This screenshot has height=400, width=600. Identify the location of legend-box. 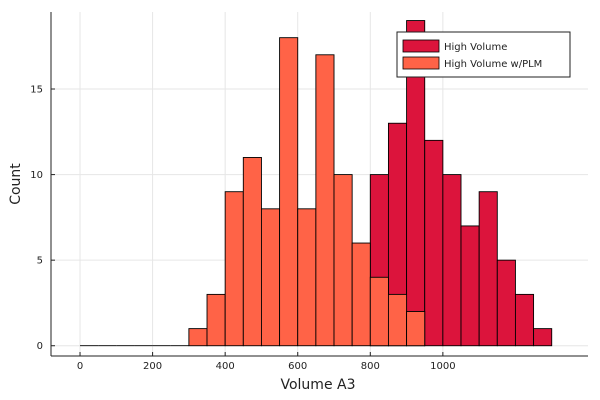
(483, 54).